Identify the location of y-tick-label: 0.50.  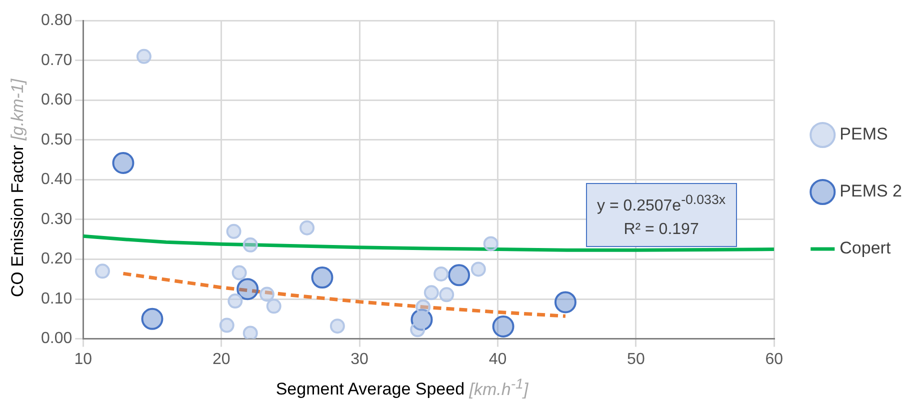
(56, 139).